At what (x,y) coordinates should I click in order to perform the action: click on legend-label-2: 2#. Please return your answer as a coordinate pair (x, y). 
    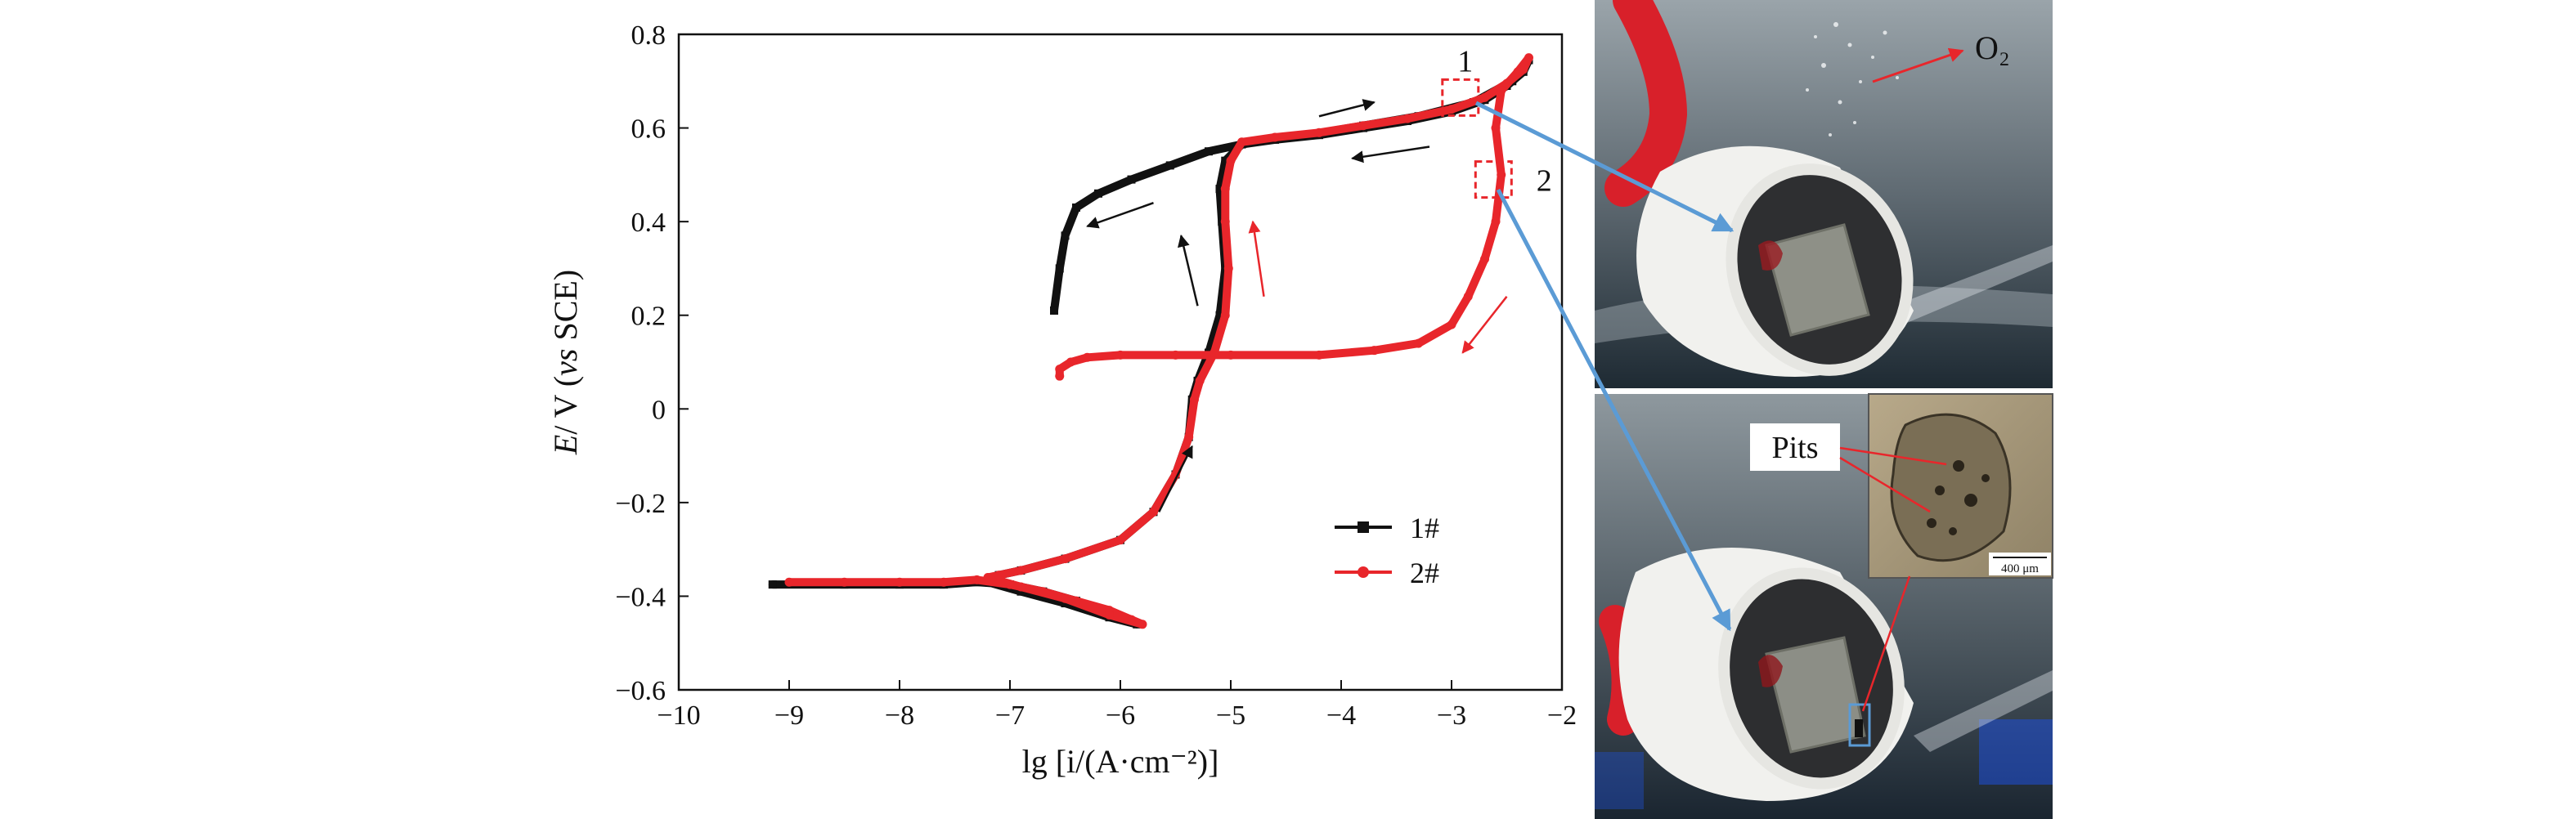
    Looking at the image, I should click on (1424, 573).